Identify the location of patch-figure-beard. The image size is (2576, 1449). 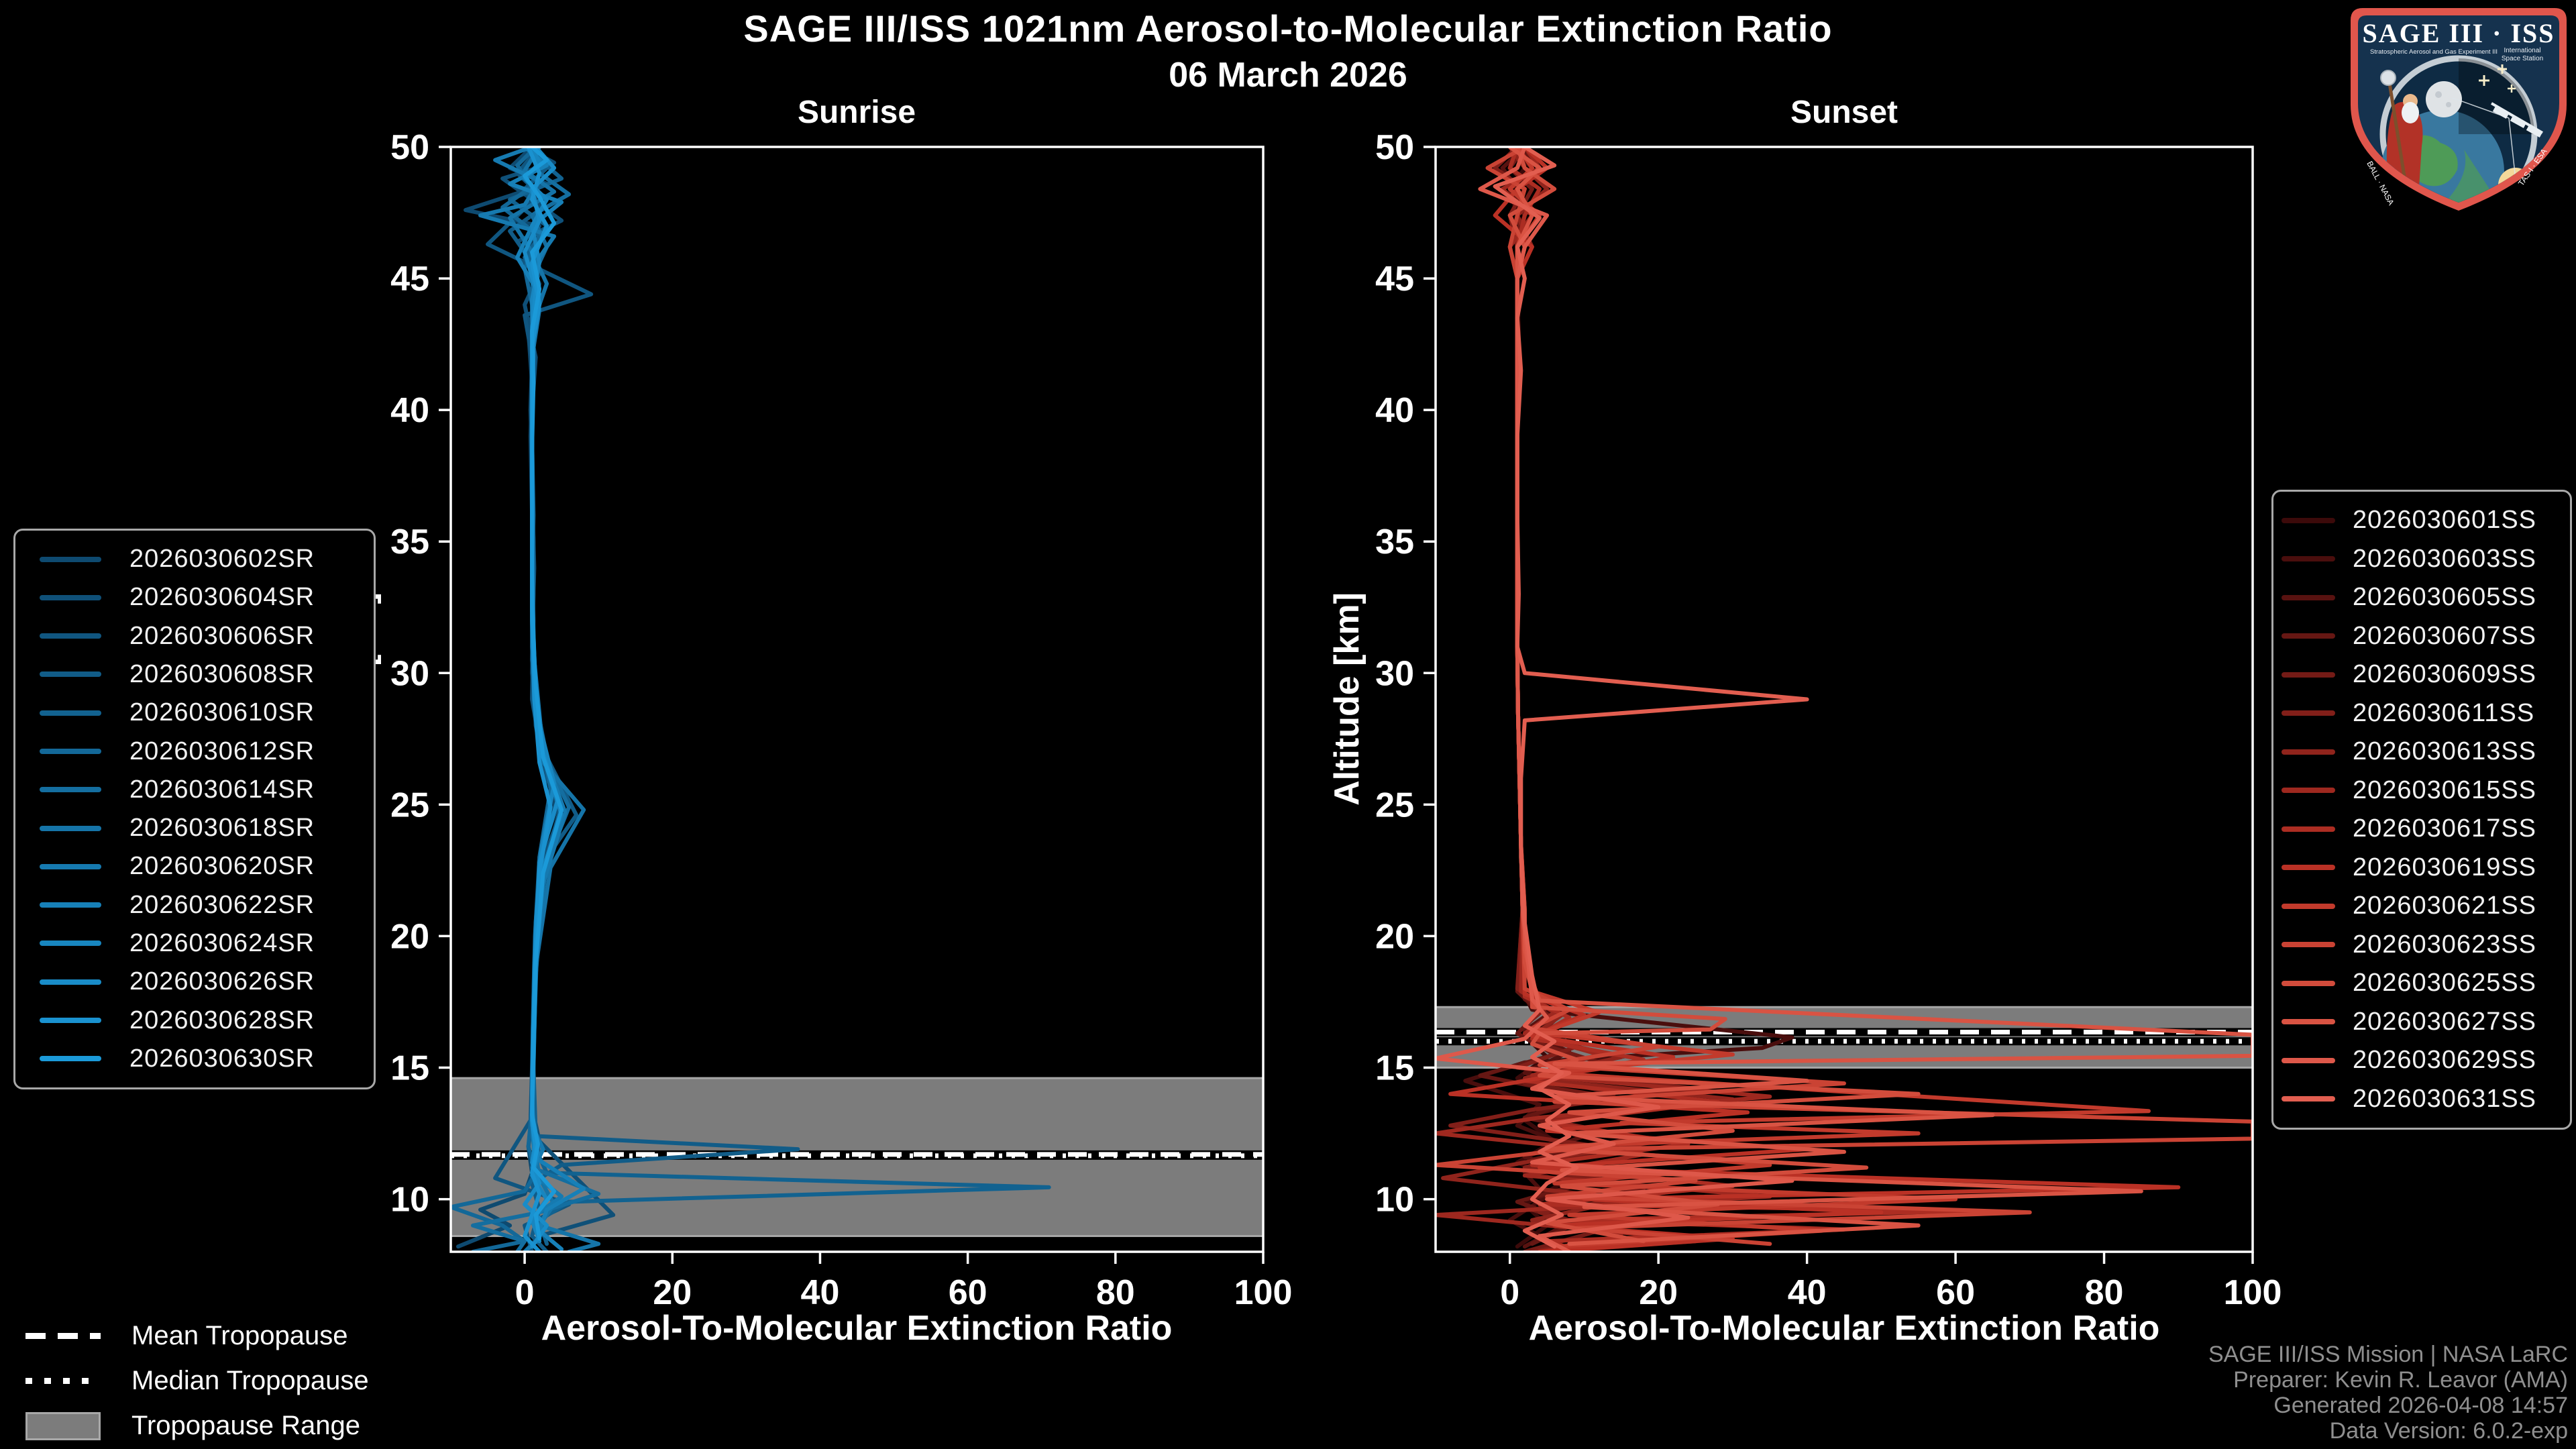
(2410, 112).